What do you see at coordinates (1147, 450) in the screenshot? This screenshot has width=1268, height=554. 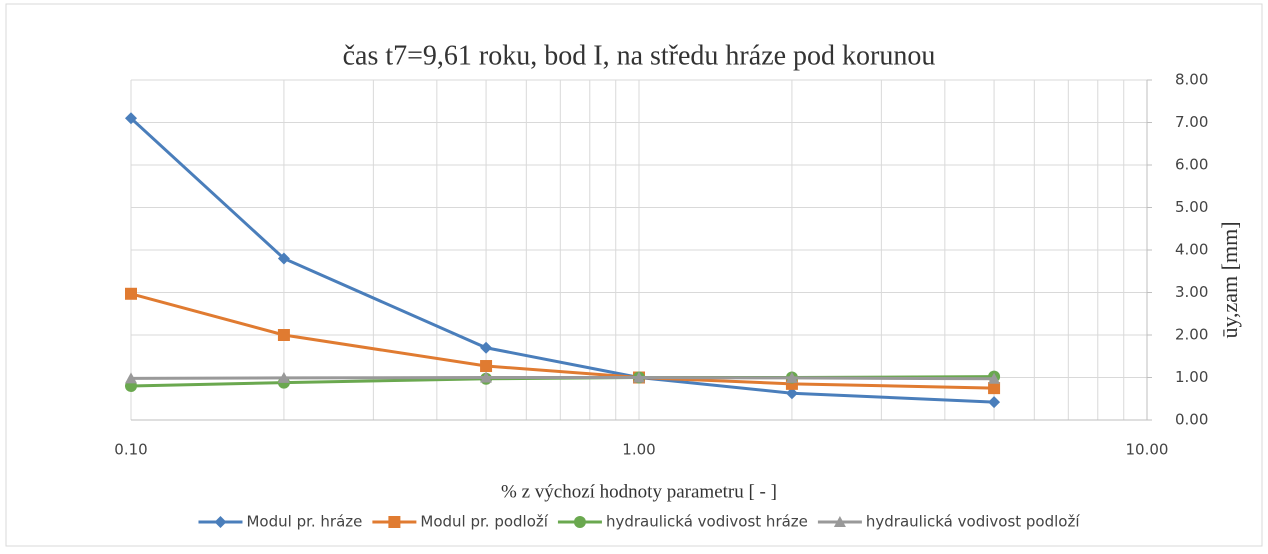 I see `x-tick-label: 10.00` at bounding box center [1147, 450].